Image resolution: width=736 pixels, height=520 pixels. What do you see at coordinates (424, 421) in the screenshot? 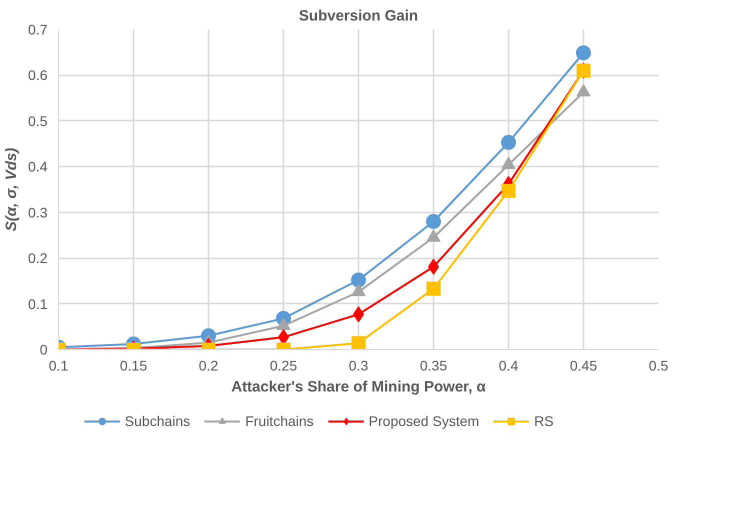
I see `legend-label: Proposed System` at bounding box center [424, 421].